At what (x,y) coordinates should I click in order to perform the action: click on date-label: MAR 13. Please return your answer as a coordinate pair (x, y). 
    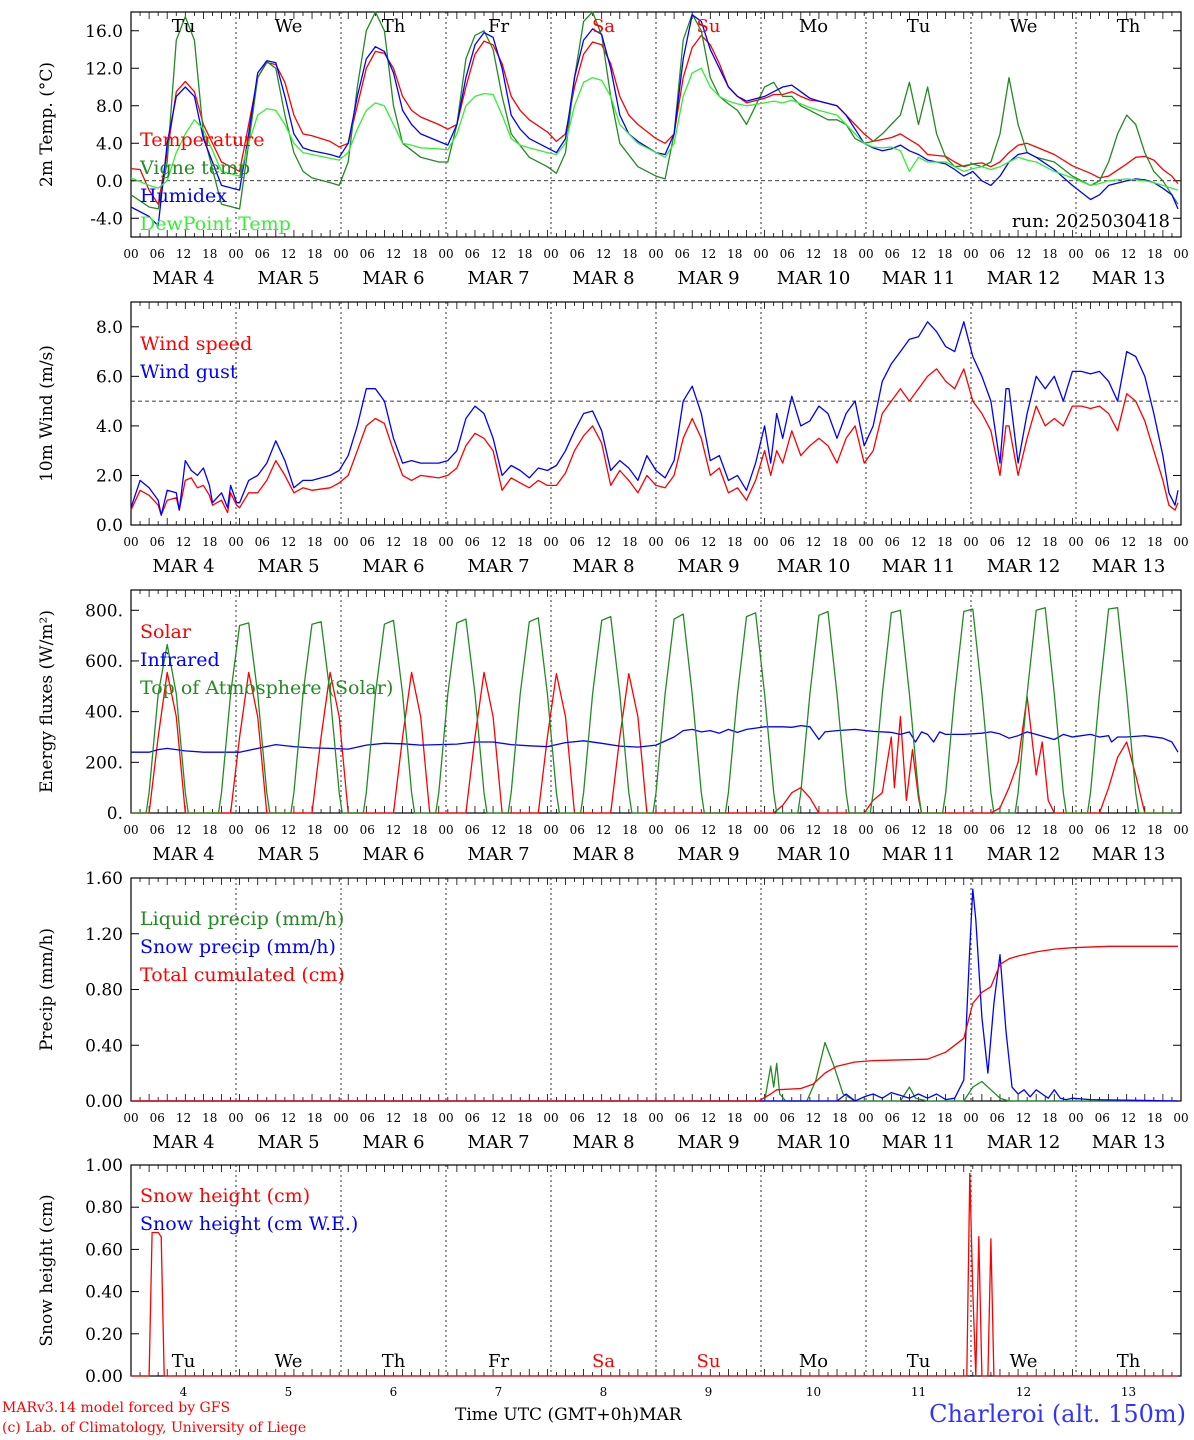
    Looking at the image, I should click on (1129, 566).